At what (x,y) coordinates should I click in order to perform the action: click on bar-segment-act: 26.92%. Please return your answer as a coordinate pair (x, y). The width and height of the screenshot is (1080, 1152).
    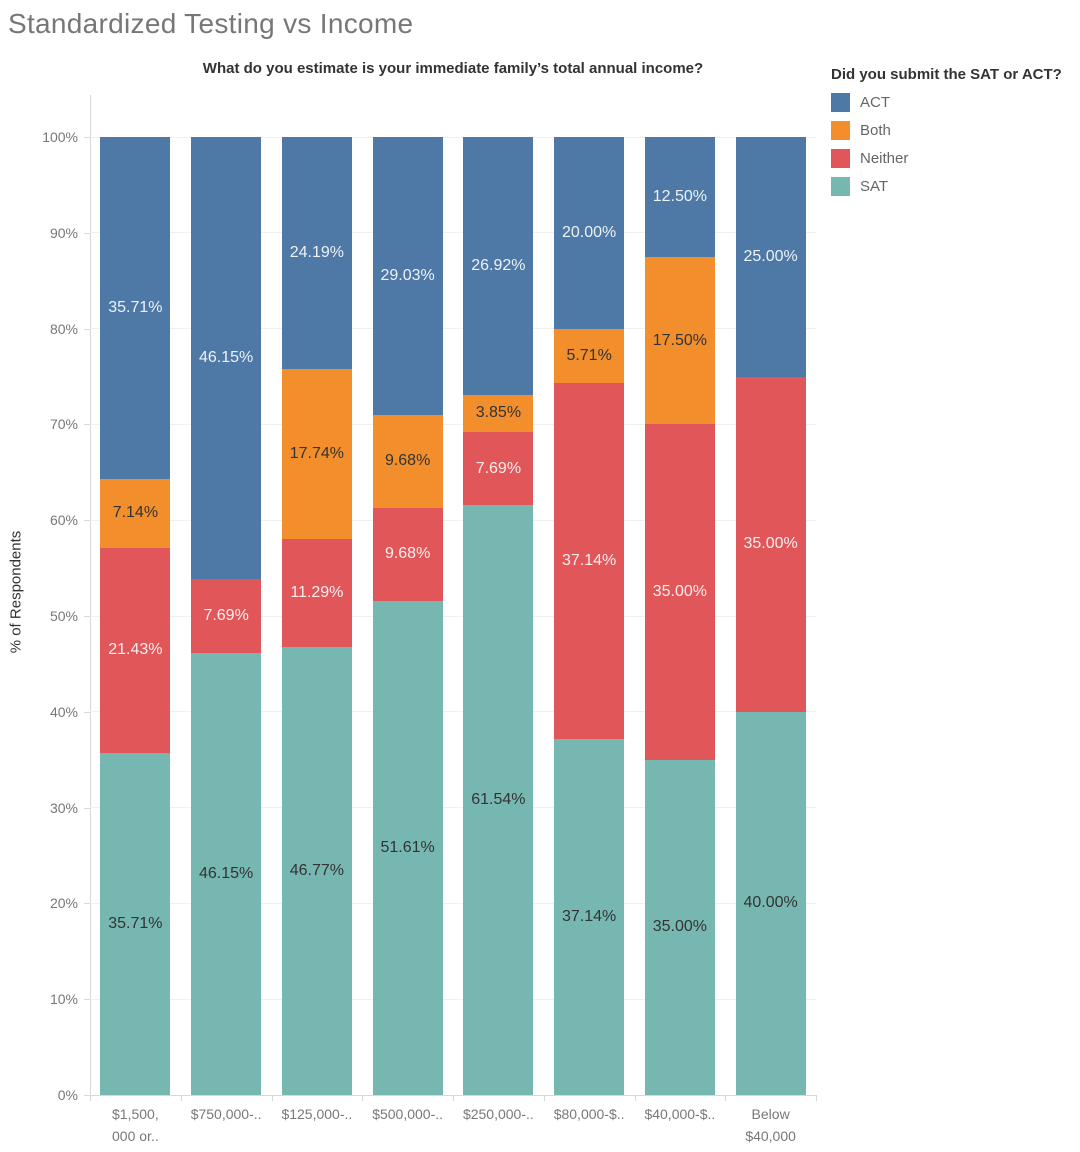
    Looking at the image, I should click on (498, 266).